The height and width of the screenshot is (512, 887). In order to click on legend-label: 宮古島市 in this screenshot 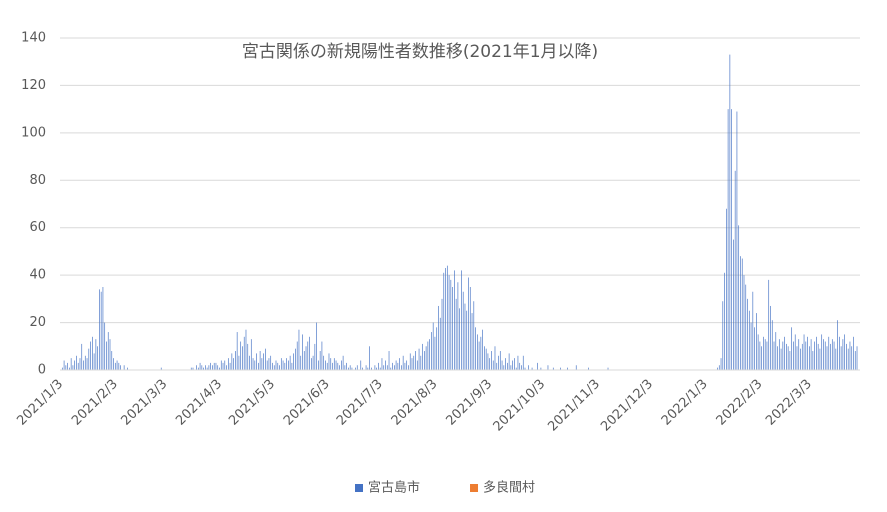, I will do `click(394, 488)`.